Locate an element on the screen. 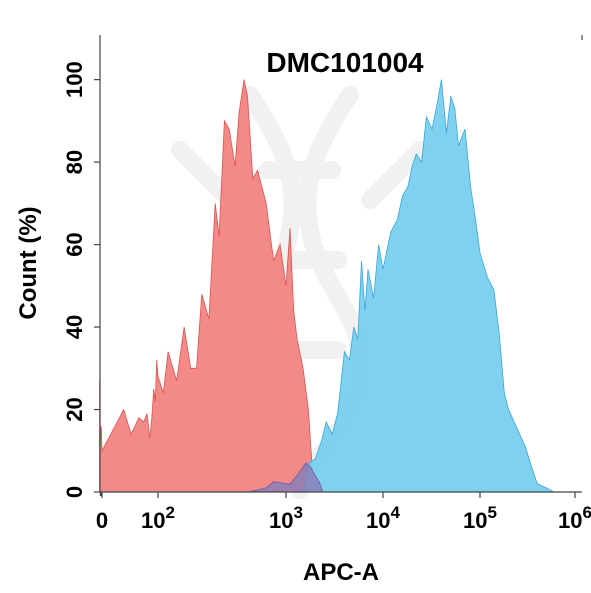 The image size is (591, 593). y-tick-label-60: 60 is located at coordinates (74, 244).